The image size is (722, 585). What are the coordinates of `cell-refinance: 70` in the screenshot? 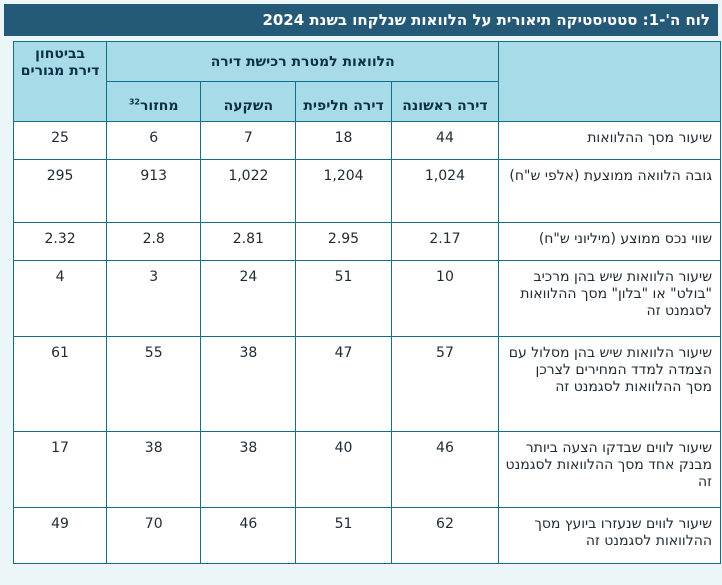 It's located at (154, 535).